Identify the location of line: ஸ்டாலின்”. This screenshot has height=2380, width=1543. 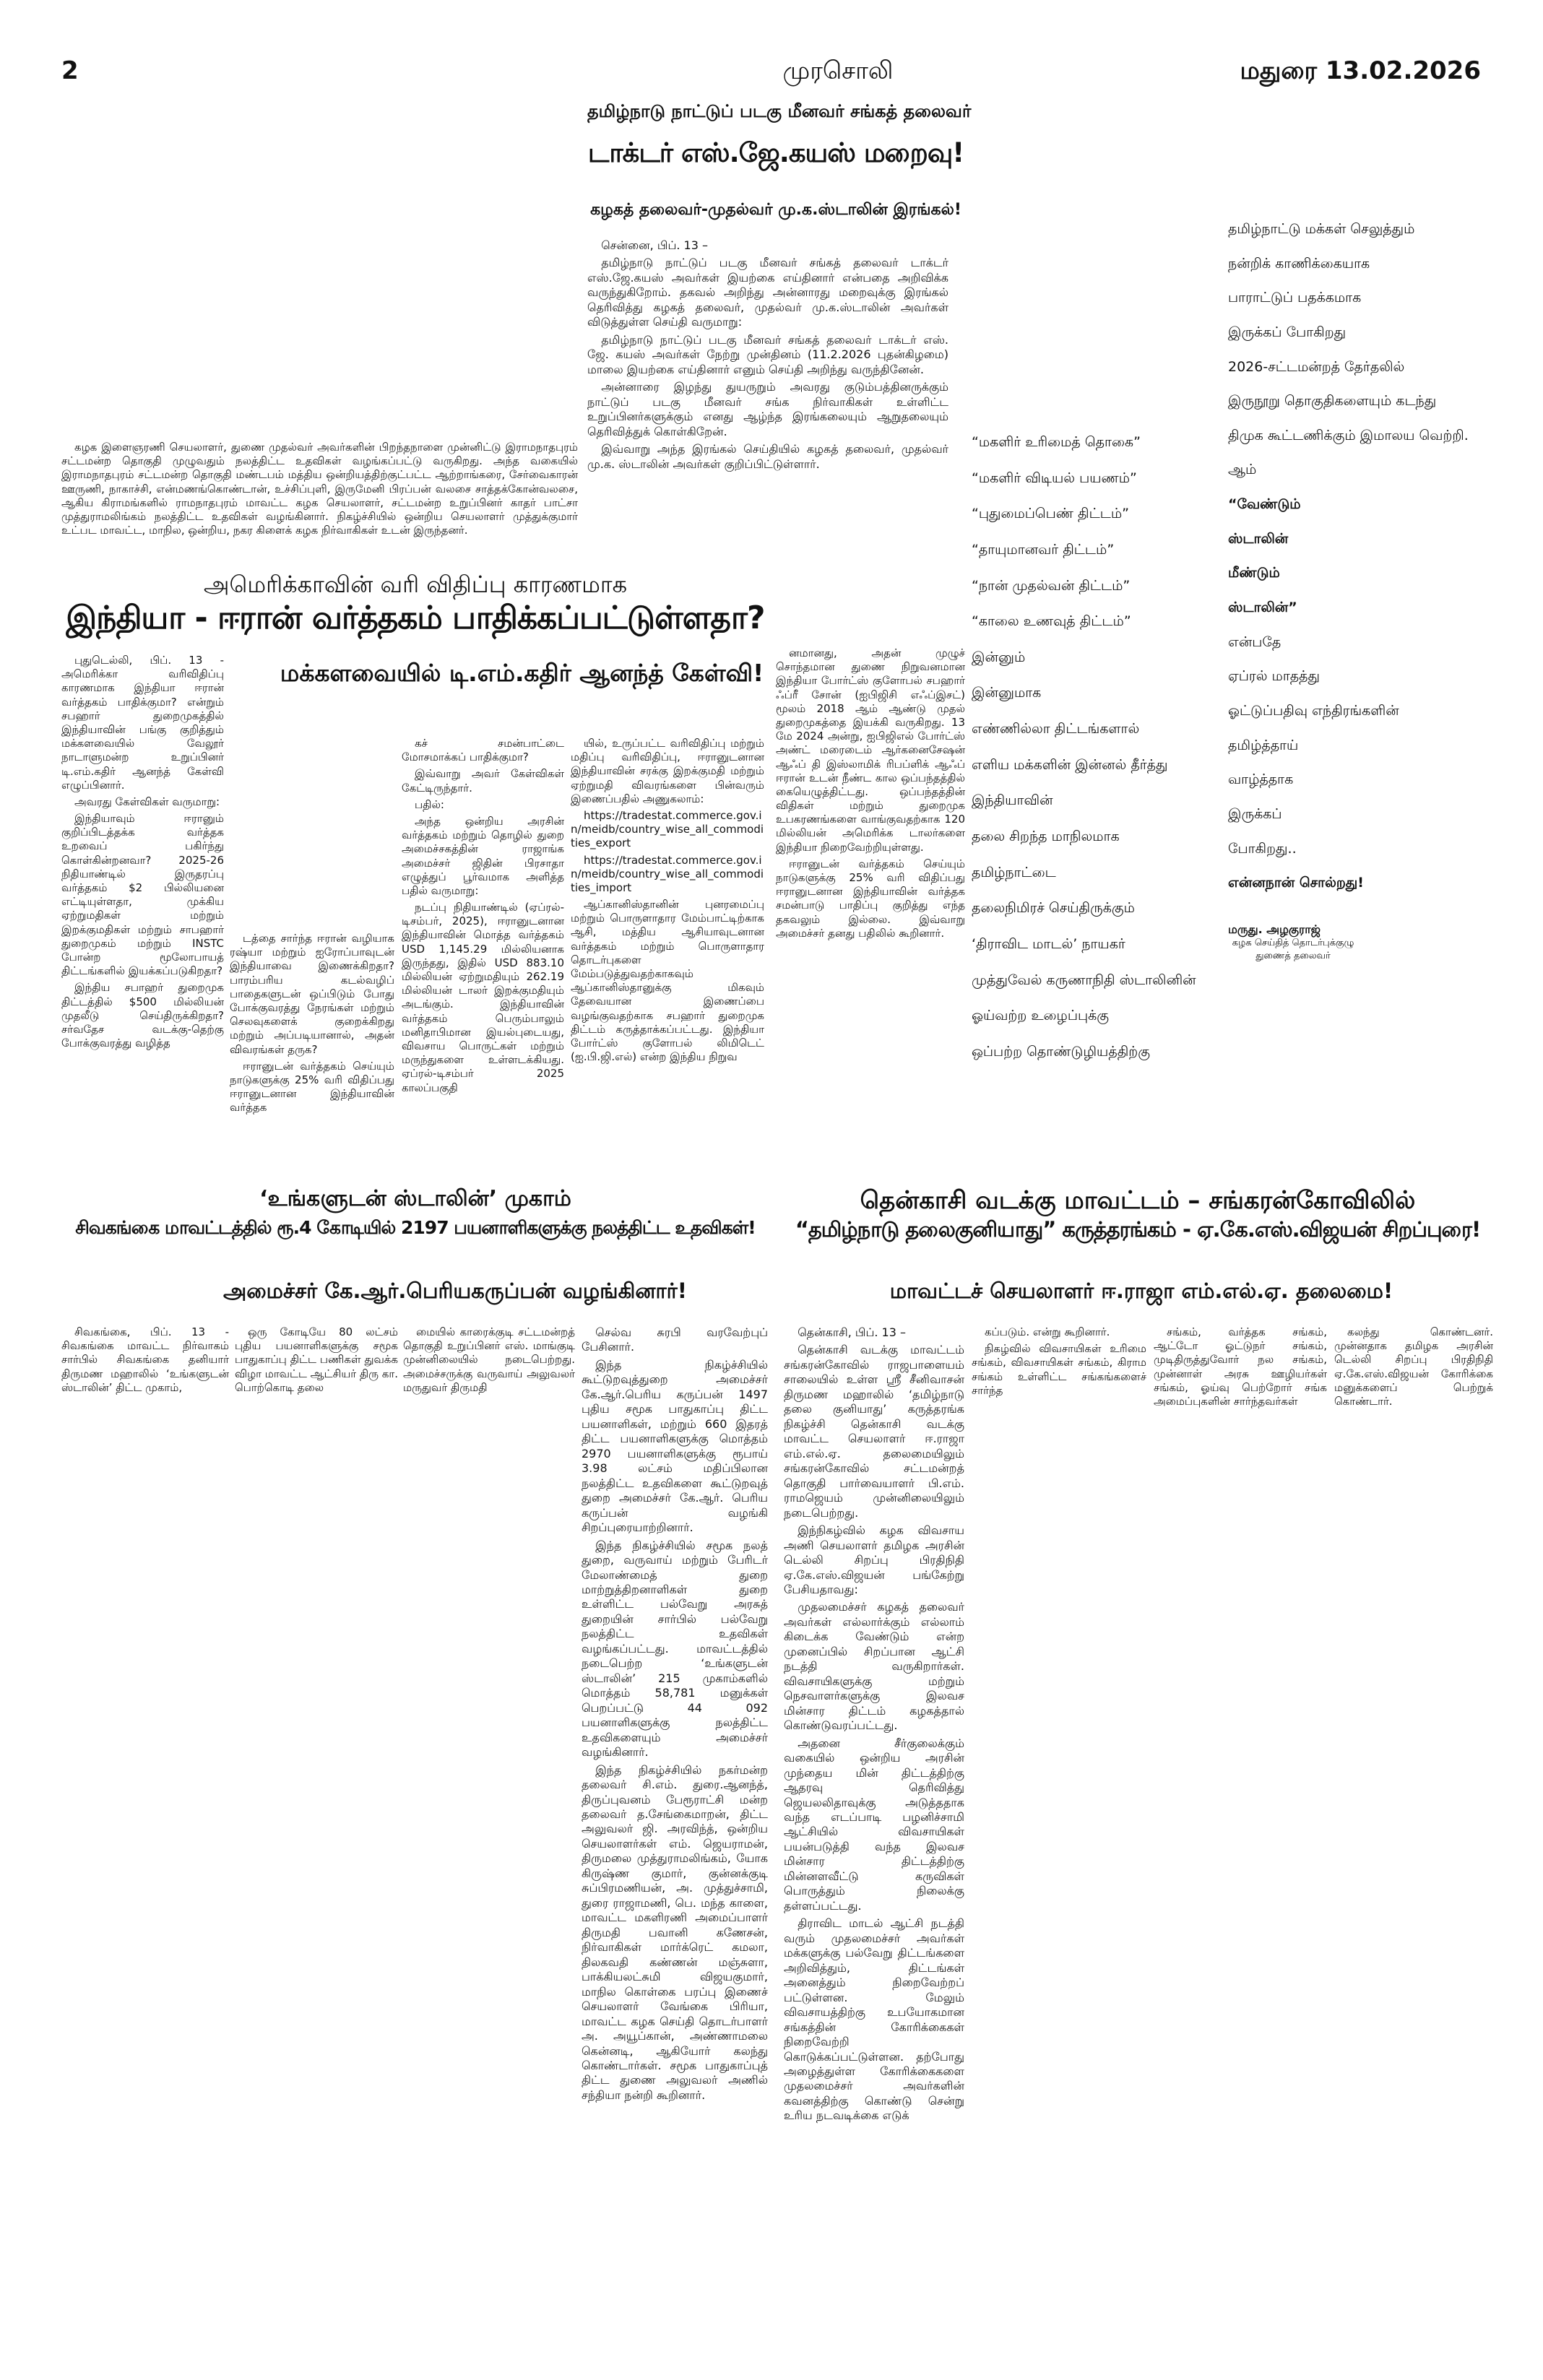
(1262, 608).